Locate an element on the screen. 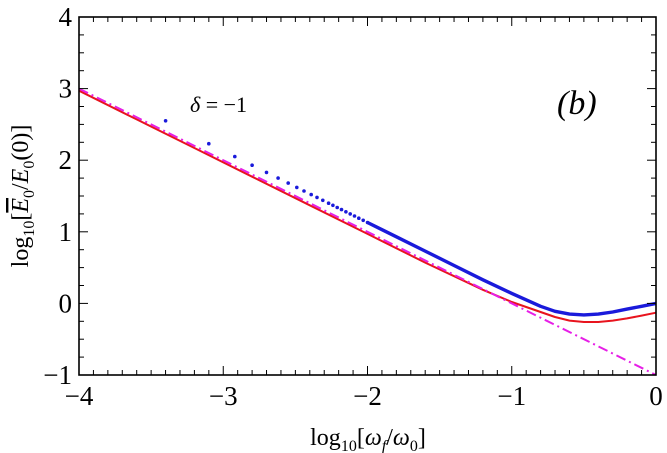 The width and height of the screenshot is (667, 453). panel-label: (b) is located at coordinates (577, 103).